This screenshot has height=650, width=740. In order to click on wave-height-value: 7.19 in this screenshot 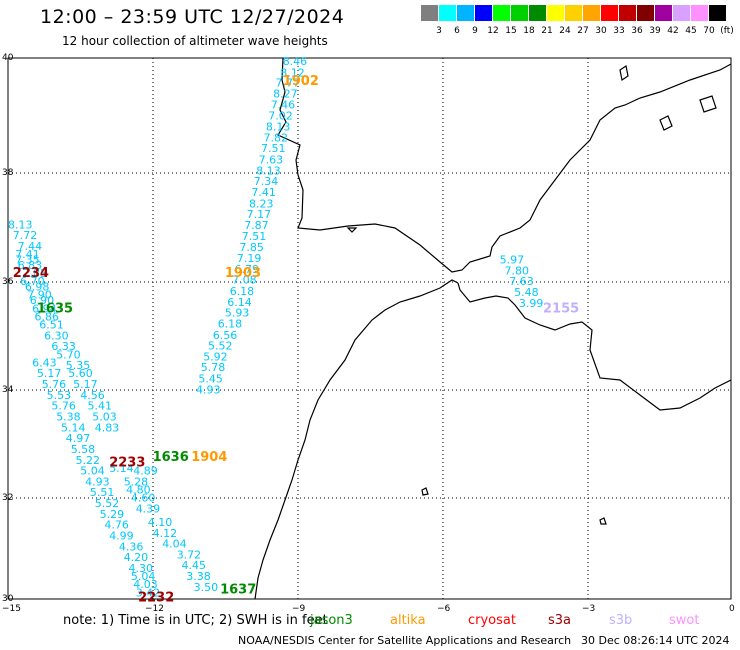, I will do `click(249, 258)`.